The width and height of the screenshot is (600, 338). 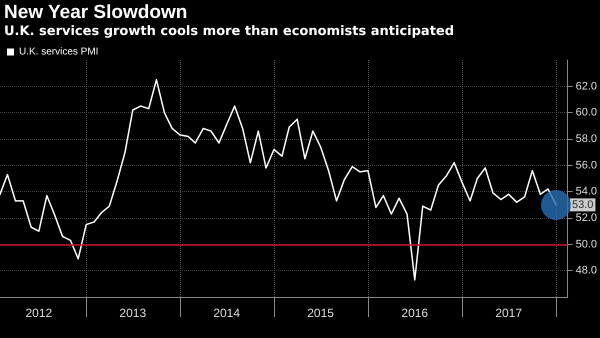 I want to click on x-tick-label: 2014, so click(x=226, y=313).